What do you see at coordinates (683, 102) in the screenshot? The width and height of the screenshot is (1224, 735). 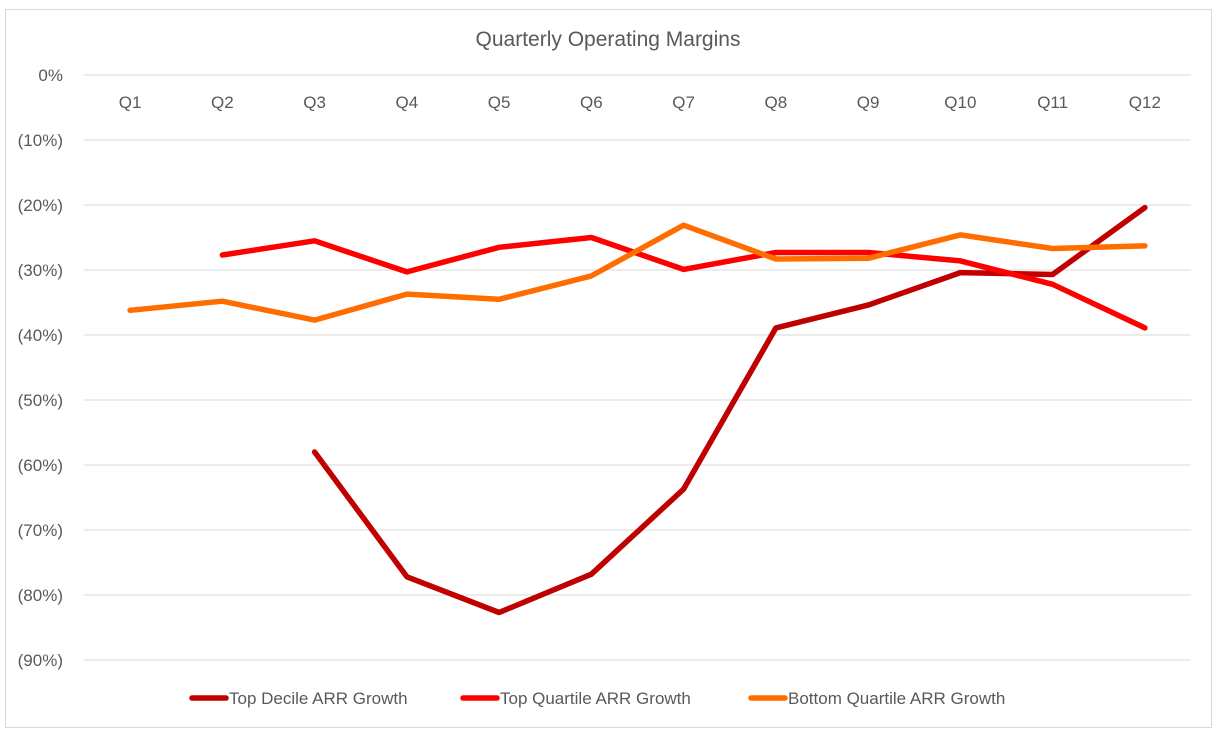 I see `x-tick-label: Q7` at bounding box center [683, 102].